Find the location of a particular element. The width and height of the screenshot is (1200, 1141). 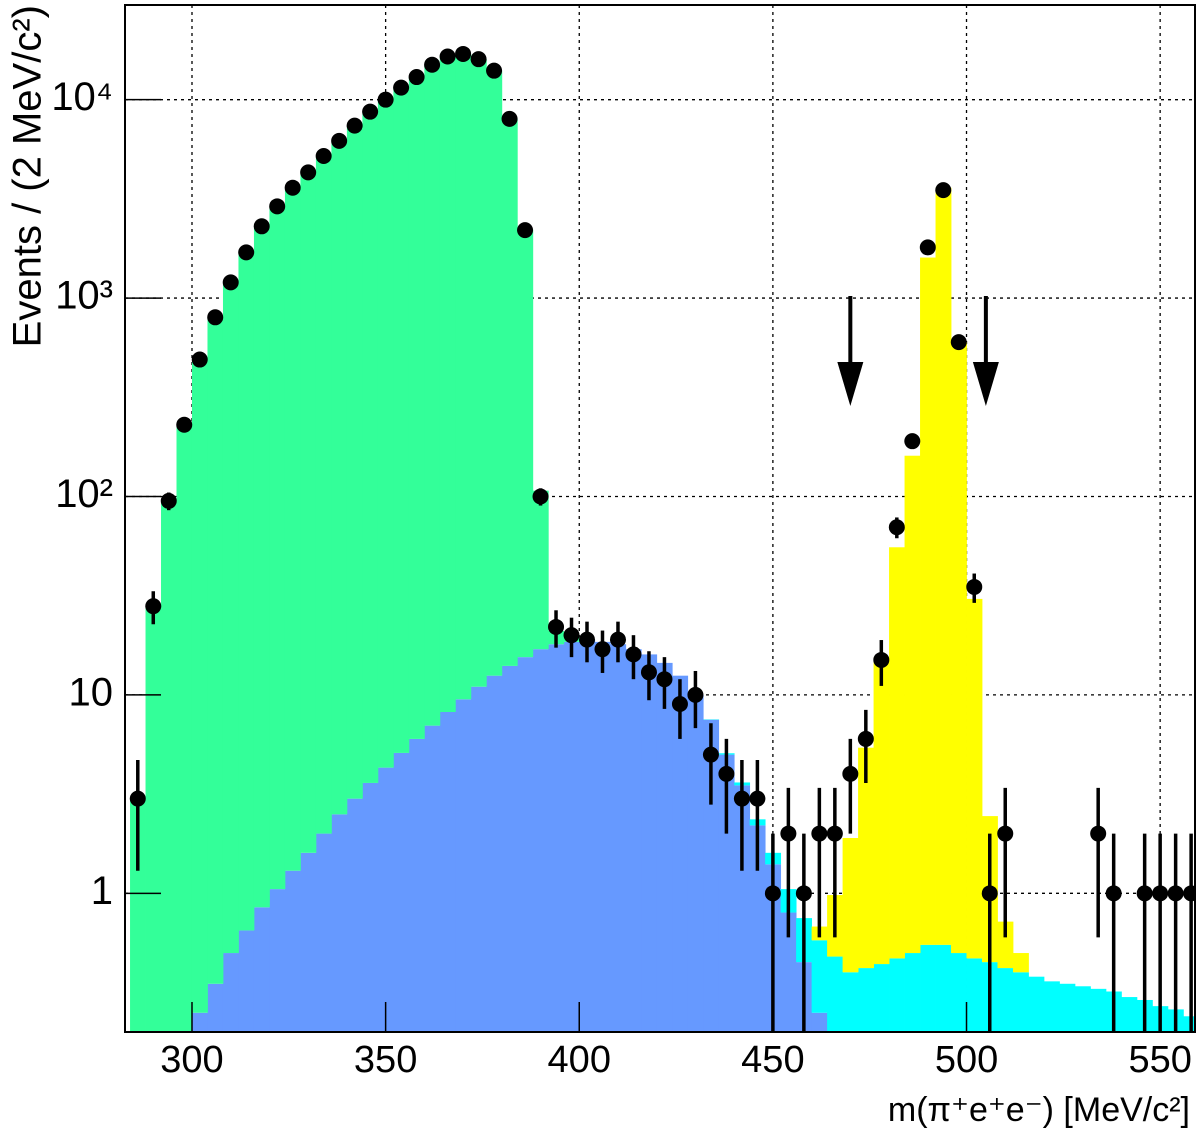

y-tick-label: 1 is located at coordinates (102, 891).